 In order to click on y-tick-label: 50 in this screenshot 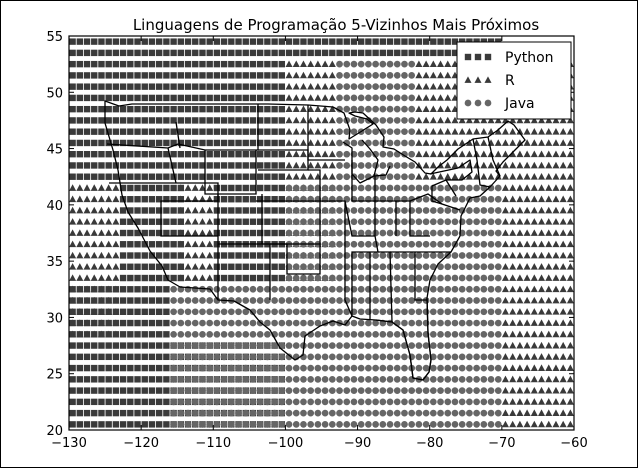, I will do `click(54, 93)`.